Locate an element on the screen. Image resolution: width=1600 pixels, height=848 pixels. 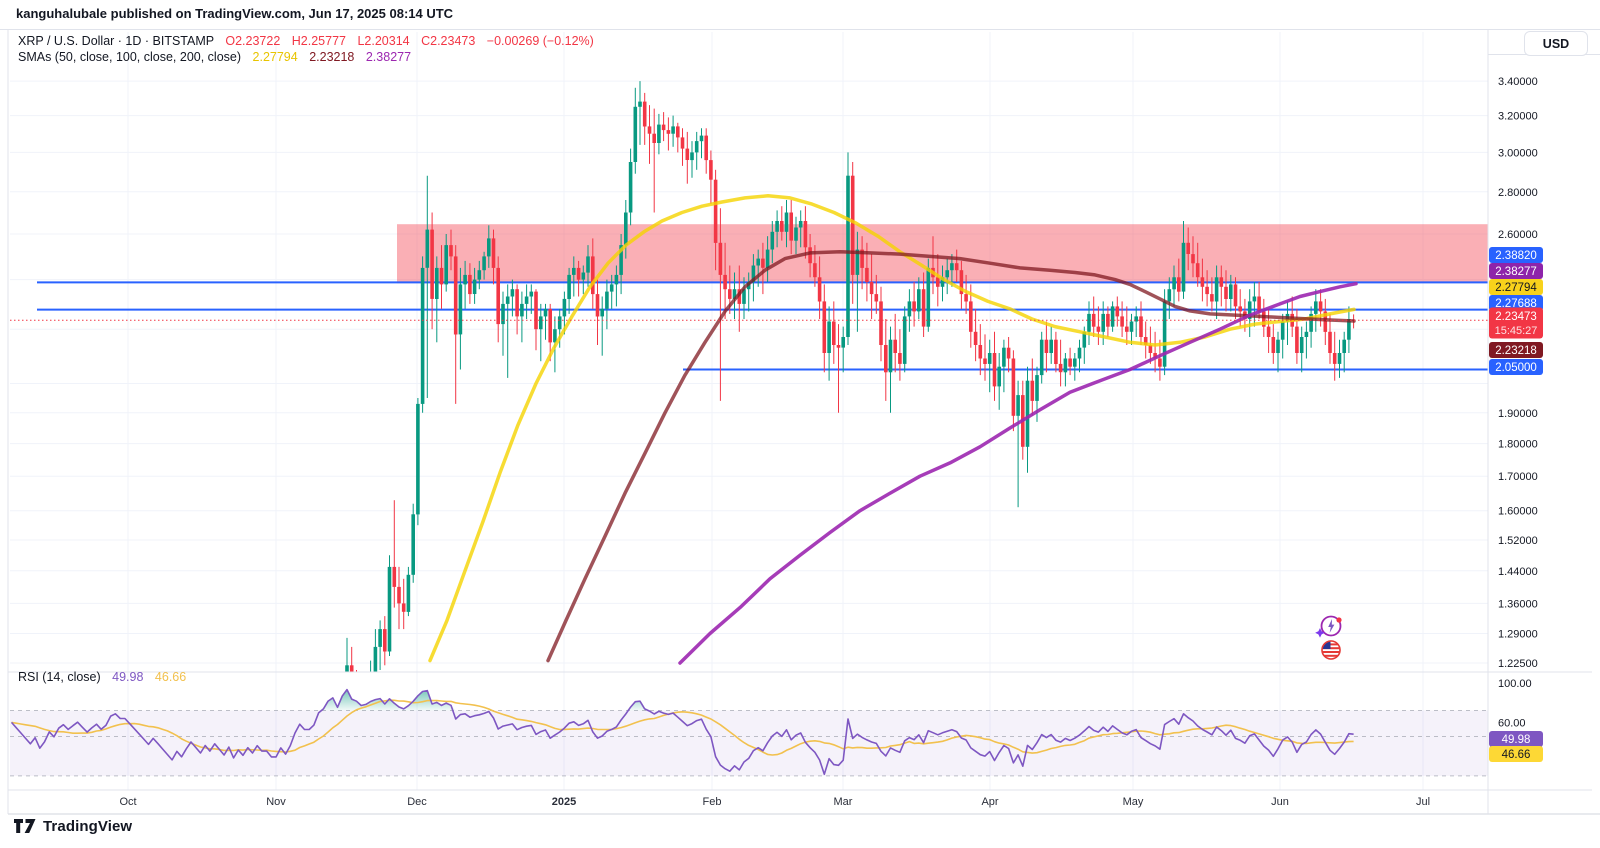
price-tick-label: 1.80000 is located at coordinates (1518, 445).